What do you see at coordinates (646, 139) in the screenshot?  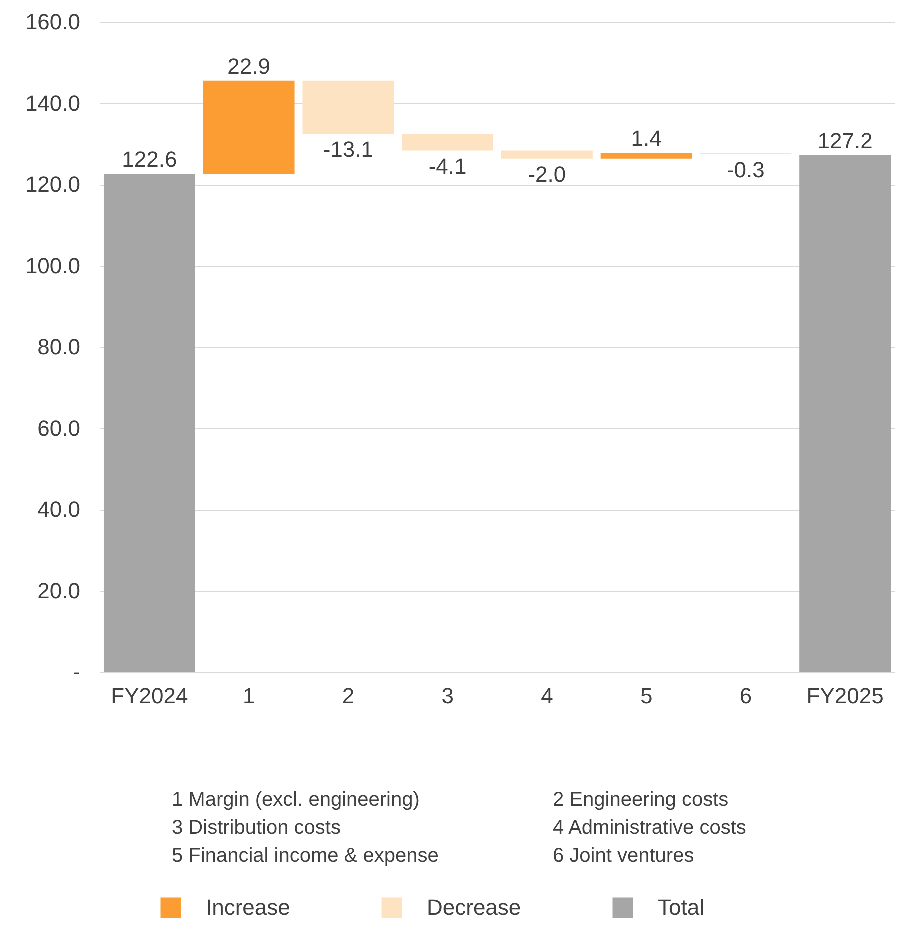 I see `data-label: 1.4` at bounding box center [646, 139].